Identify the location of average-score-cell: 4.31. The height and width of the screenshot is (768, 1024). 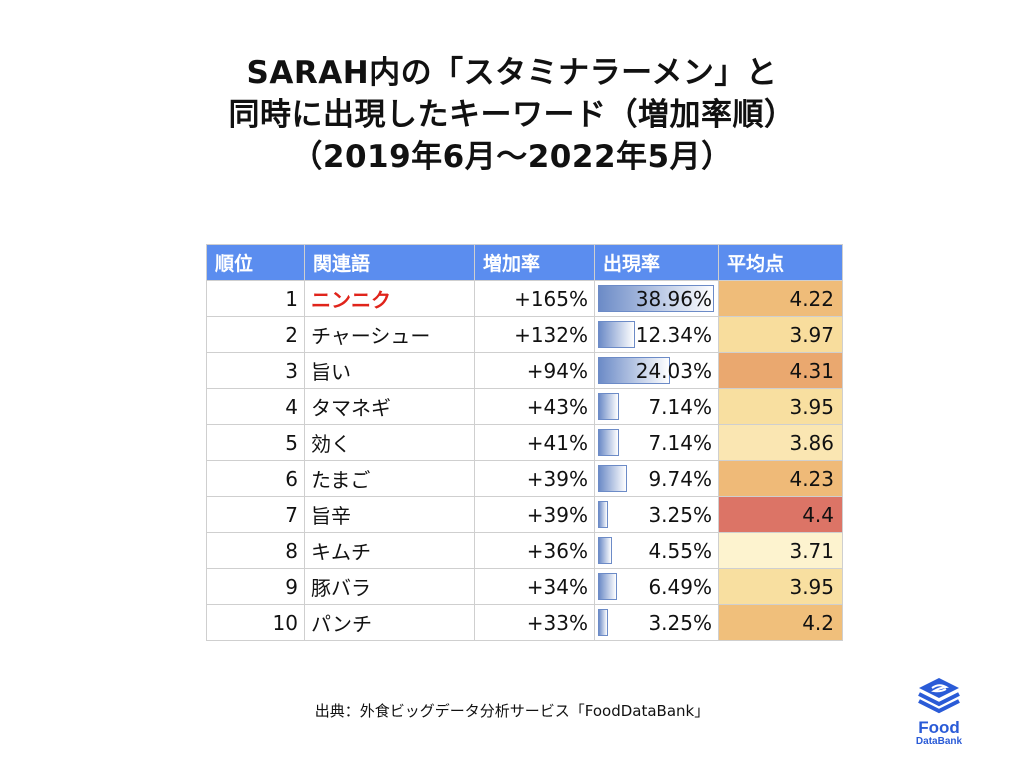
(780, 370).